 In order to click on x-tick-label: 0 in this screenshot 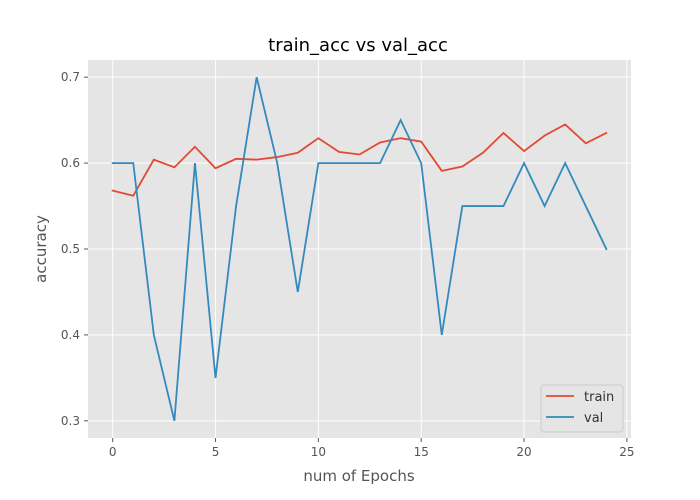, I will do `click(113, 452)`.